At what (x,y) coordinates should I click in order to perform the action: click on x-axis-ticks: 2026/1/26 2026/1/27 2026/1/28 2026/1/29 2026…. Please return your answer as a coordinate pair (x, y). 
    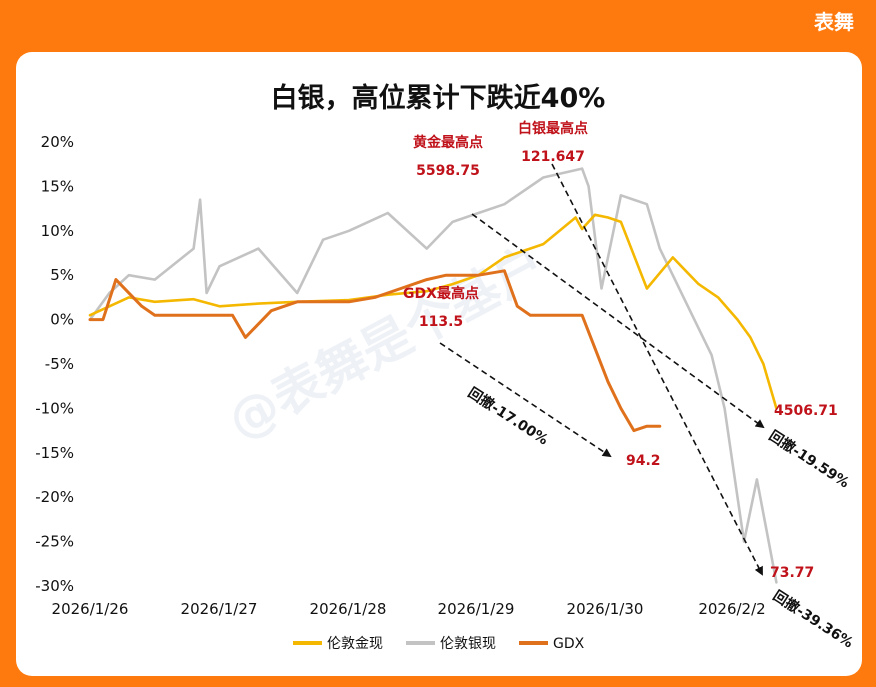
    Looking at the image, I should click on (409, 609).